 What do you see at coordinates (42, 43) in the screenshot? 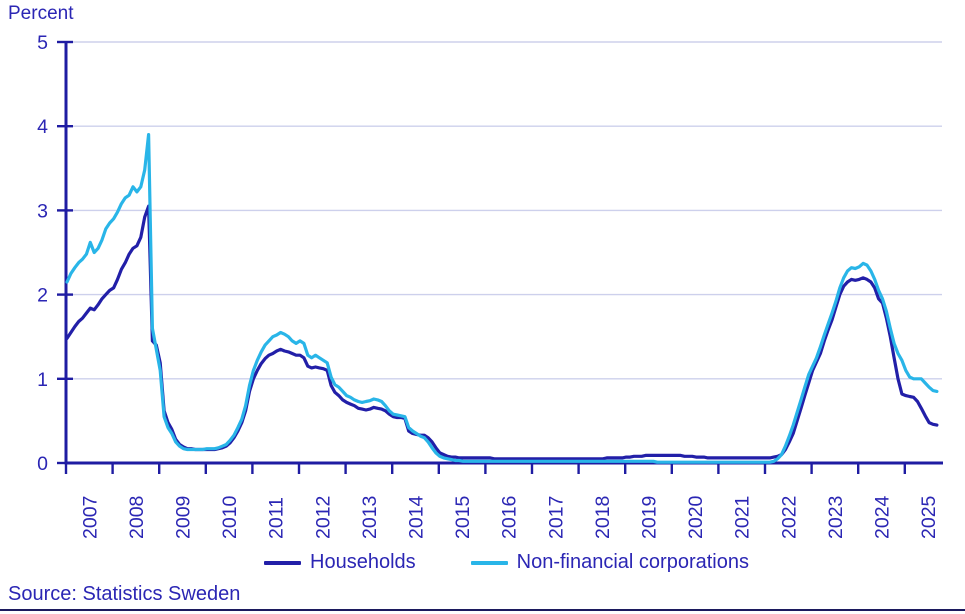
I see `svg-text: 5` at bounding box center [42, 43].